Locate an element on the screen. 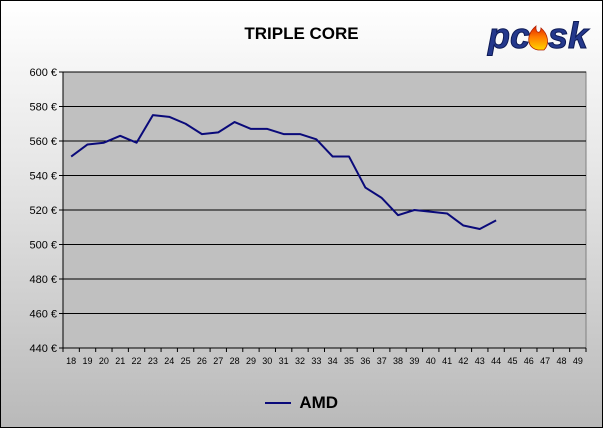  x-tick-label: 20 is located at coordinates (104, 361).